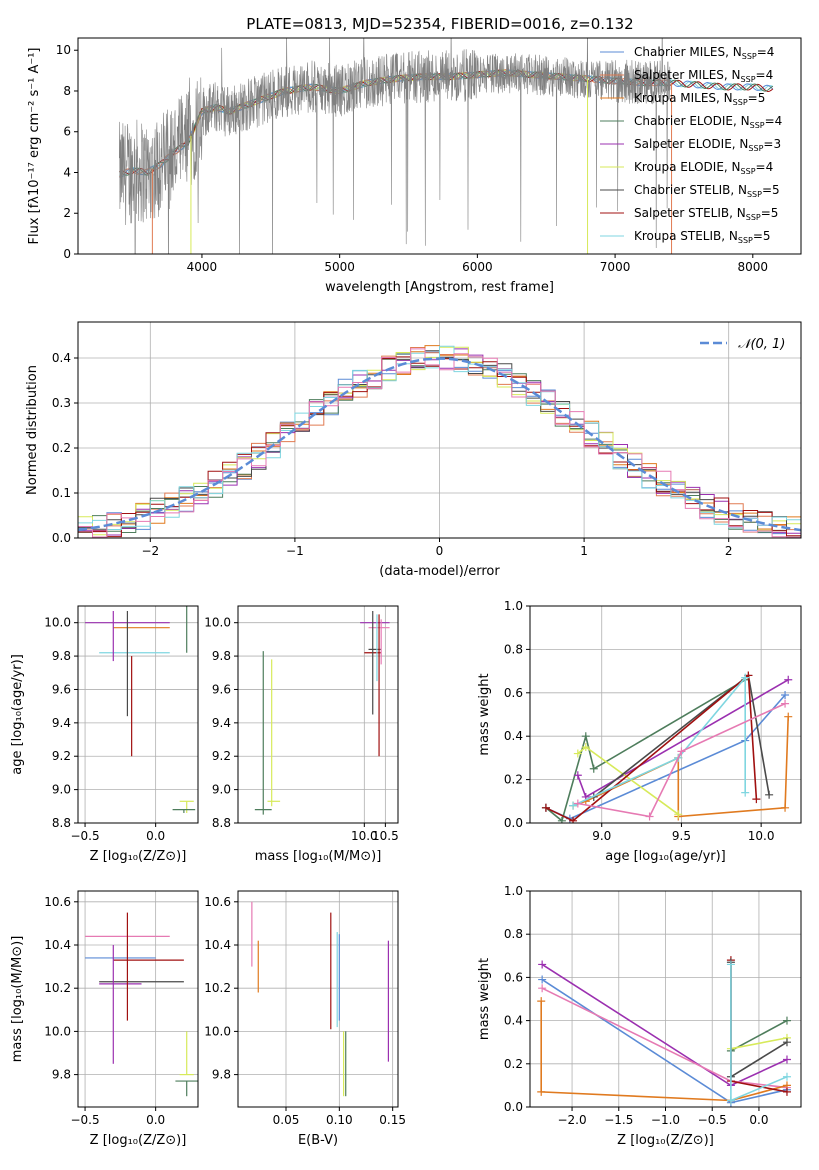 The image size is (819, 1170). What do you see at coordinates (395, 146) in the screenshot?
I see `observed-spectrum` at bounding box center [395, 146].